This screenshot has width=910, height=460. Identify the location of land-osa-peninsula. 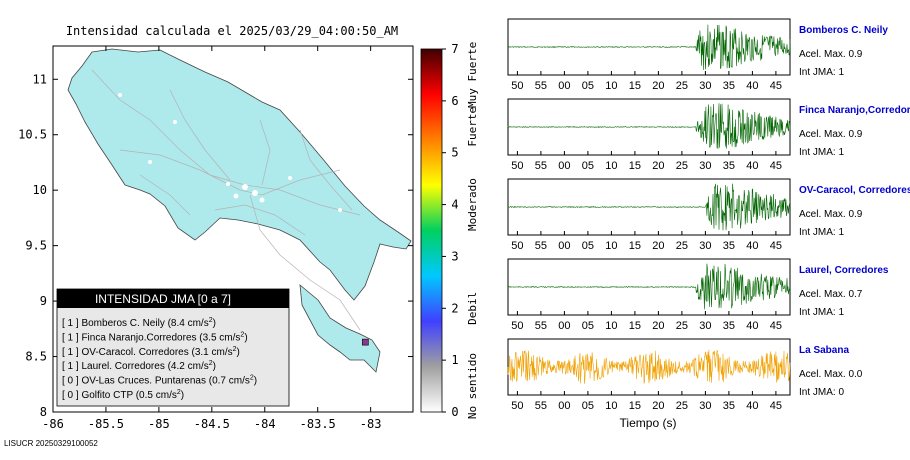
(340, 328).